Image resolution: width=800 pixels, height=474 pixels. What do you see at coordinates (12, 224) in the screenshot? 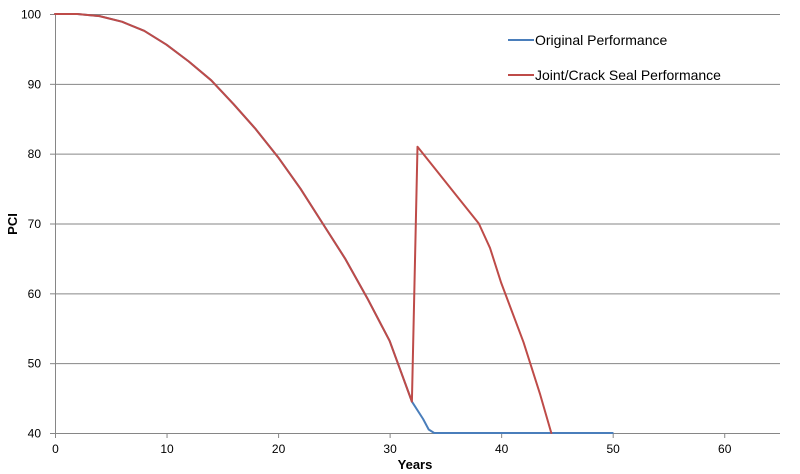
I see `y-axis-title: PCI` at bounding box center [12, 224].